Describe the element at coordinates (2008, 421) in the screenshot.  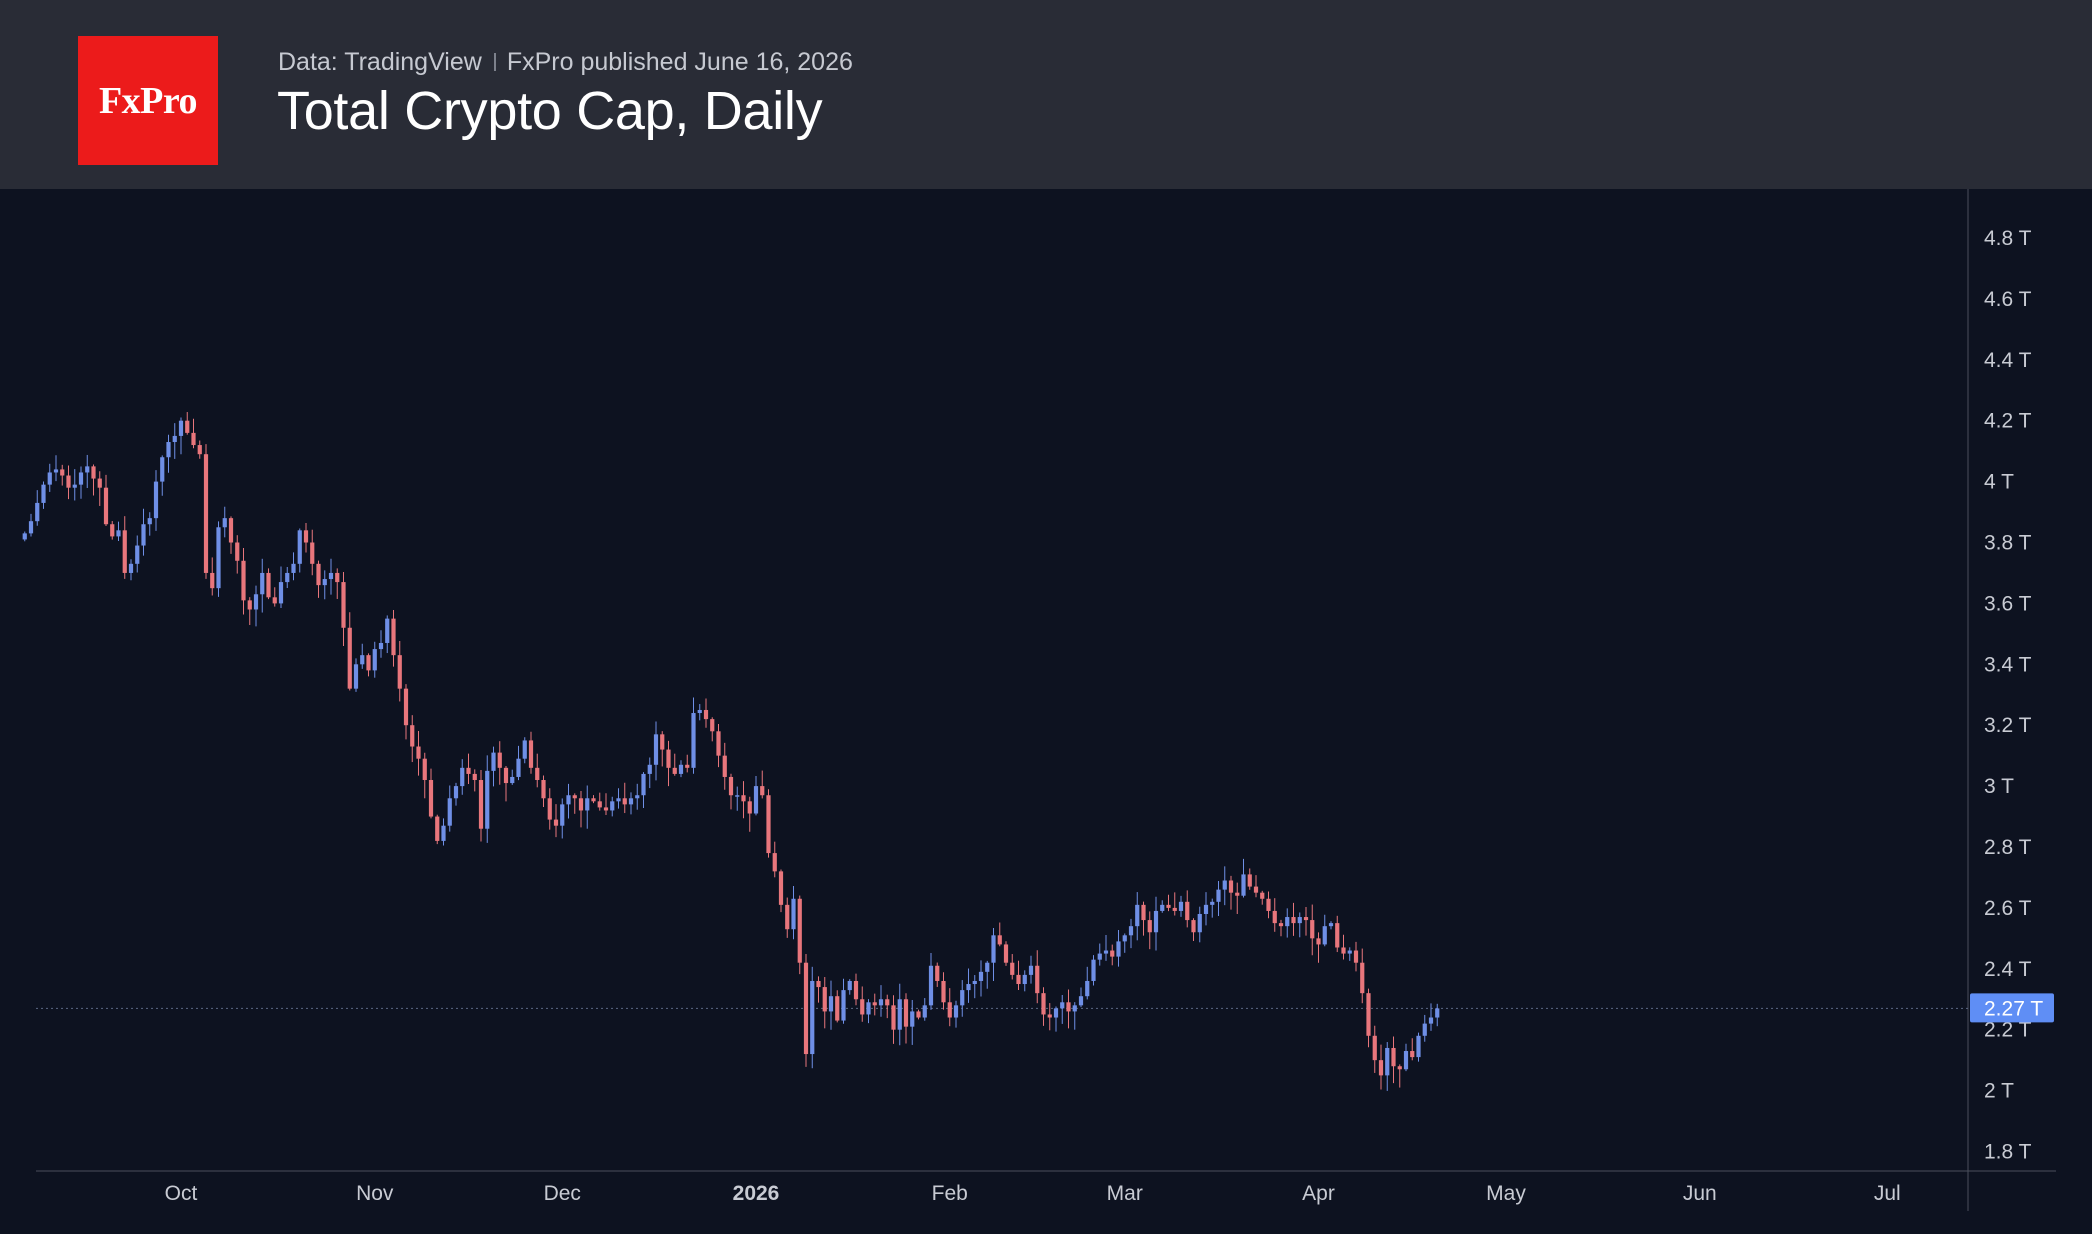
I see `y-tick-label: 4.2 T` at that location.